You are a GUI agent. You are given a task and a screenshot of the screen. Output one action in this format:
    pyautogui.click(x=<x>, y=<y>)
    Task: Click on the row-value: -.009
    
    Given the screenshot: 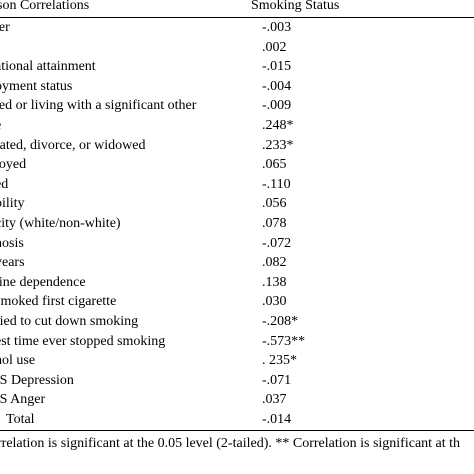 What is the action you would take?
    pyautogui.click(x=277, y=106)
    